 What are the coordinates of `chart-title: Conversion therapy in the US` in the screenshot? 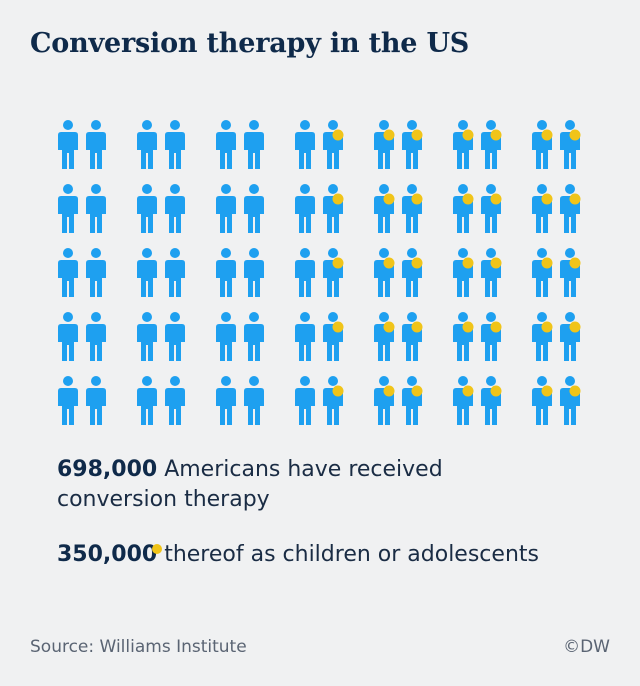 It's located at (250, 43).